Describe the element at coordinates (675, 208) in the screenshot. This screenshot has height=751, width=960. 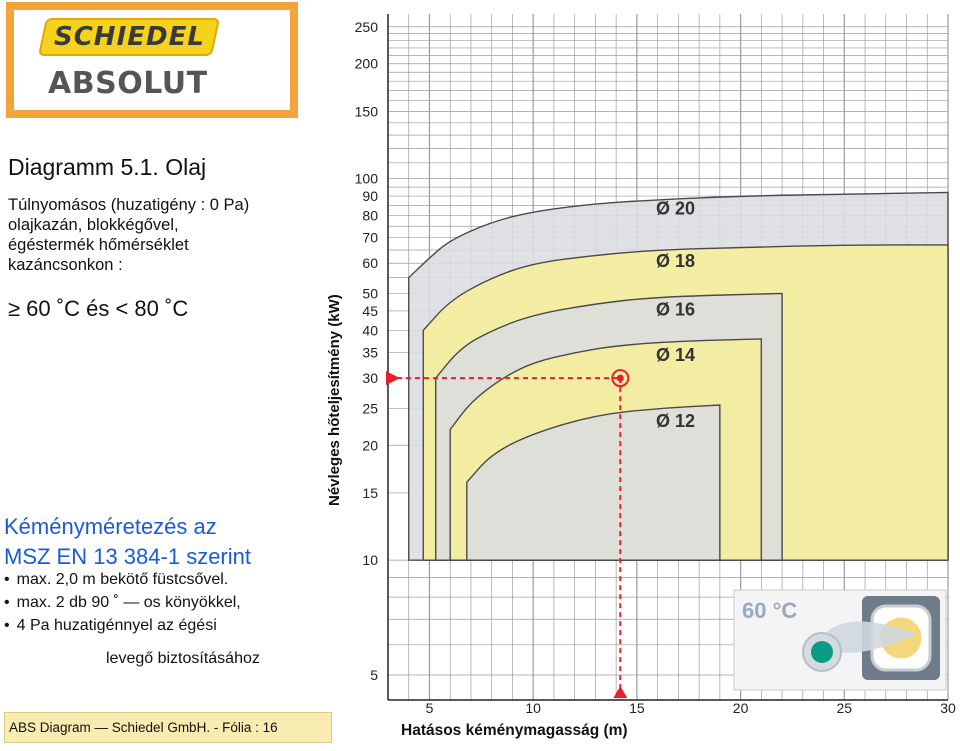
I see `series-label-d20: Ø 20` at that location.